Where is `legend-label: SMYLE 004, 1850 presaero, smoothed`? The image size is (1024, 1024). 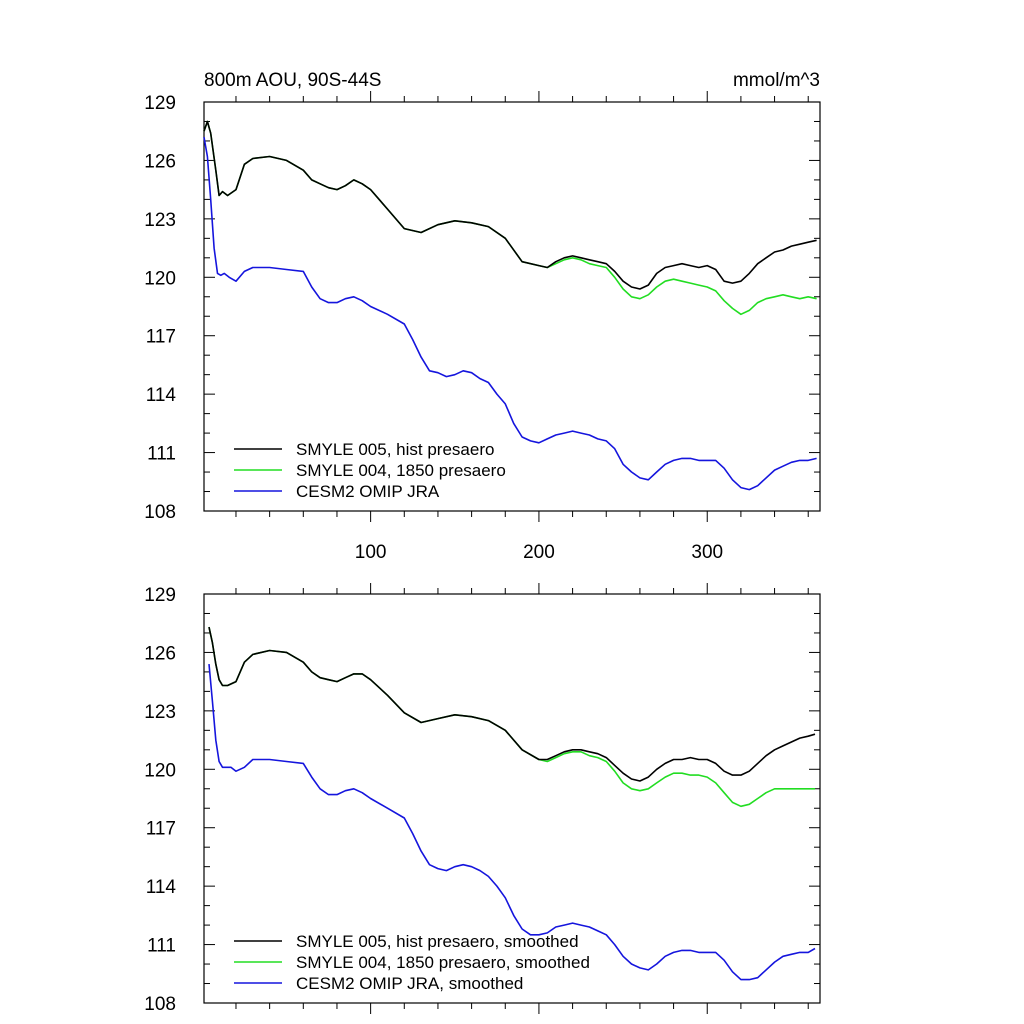
legend-label: SMYLE 004, 1850 presaero, smoothed is located at coordinates (443, 962).